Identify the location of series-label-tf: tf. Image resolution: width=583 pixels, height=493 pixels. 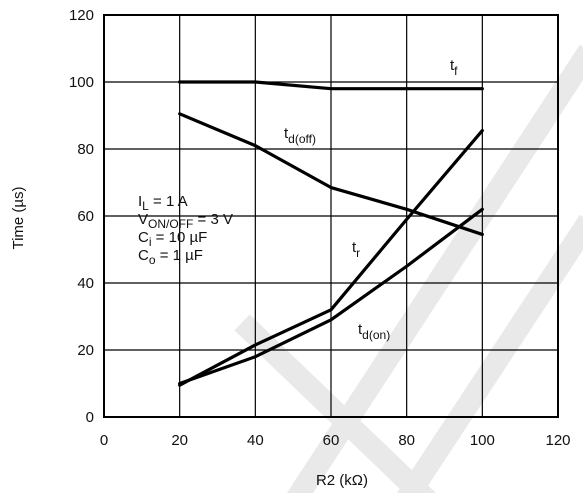
(454, 67).